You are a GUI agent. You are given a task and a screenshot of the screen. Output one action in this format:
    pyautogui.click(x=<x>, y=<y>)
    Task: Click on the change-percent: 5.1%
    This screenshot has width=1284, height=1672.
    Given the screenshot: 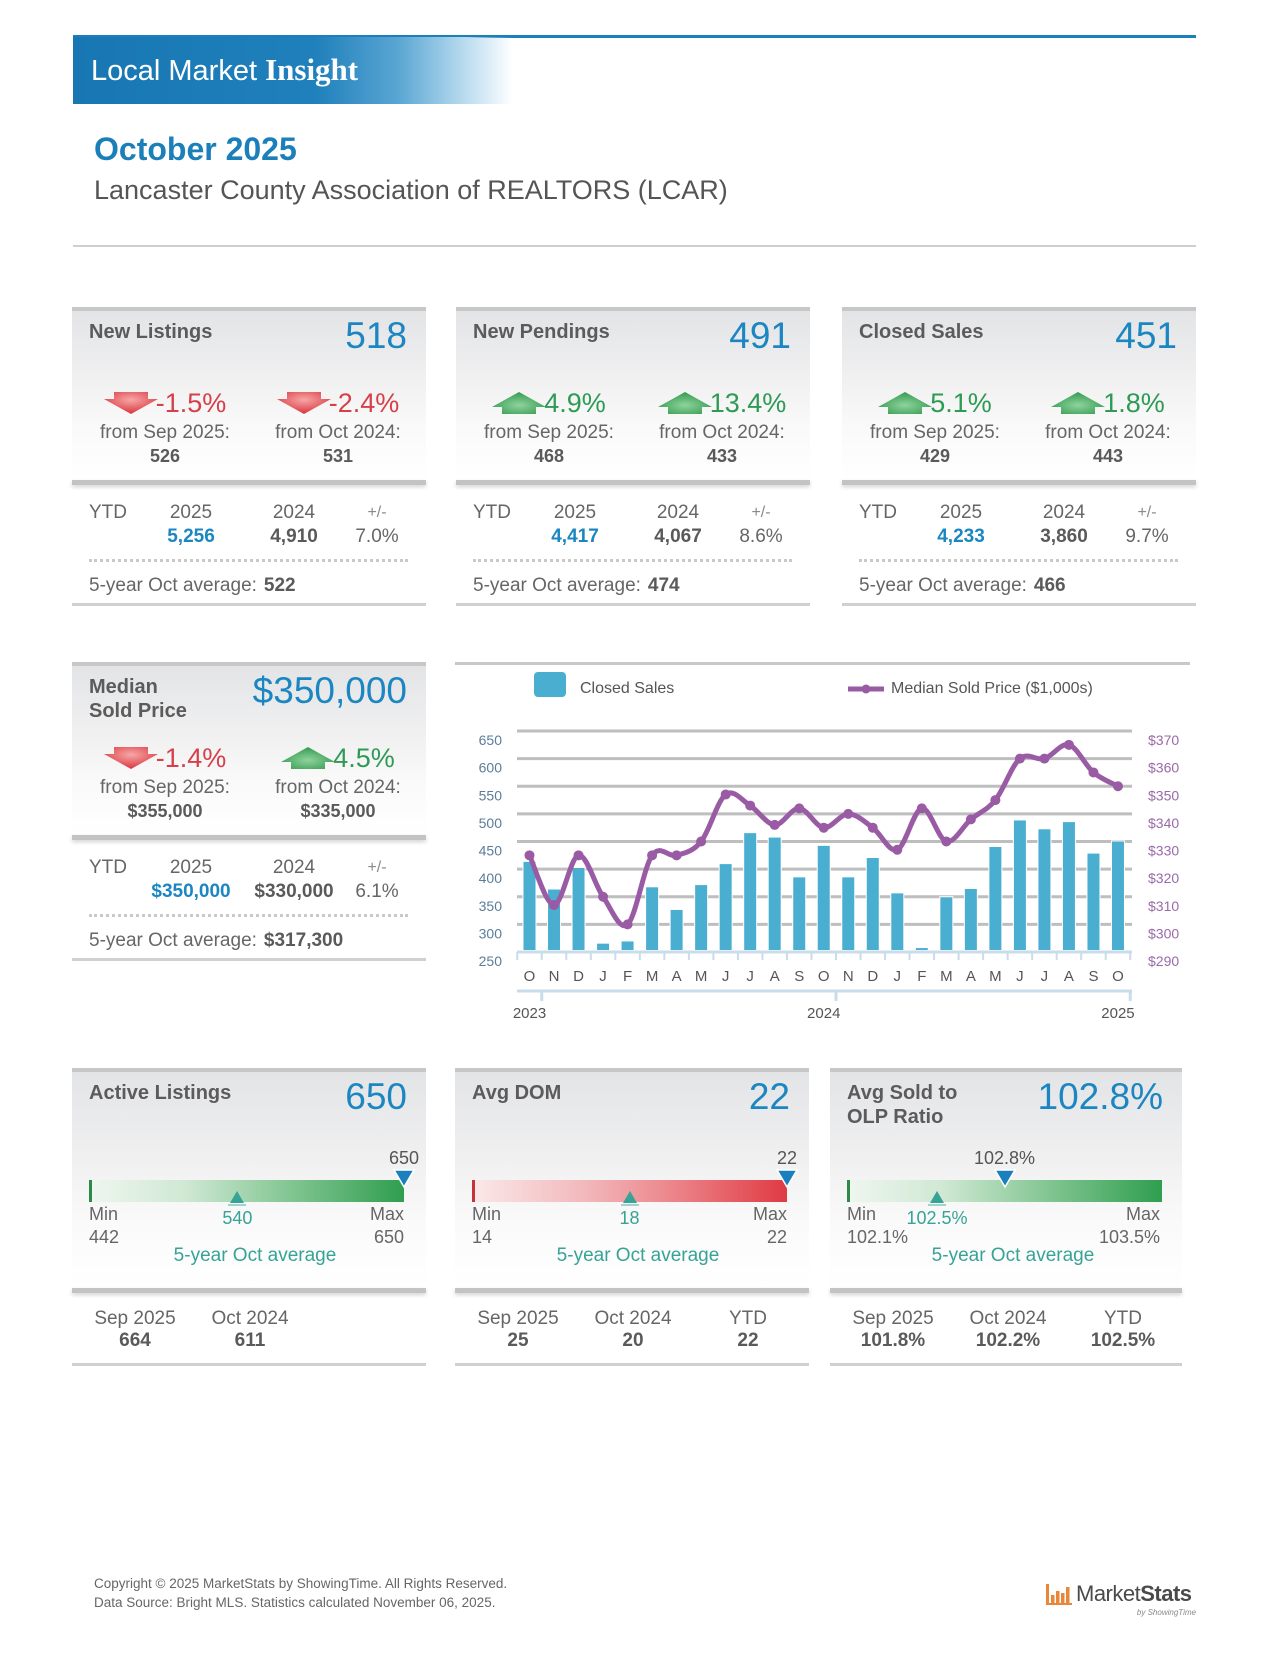 What is the action you would take?
    pyautogui.click(x=961, y=403)
    